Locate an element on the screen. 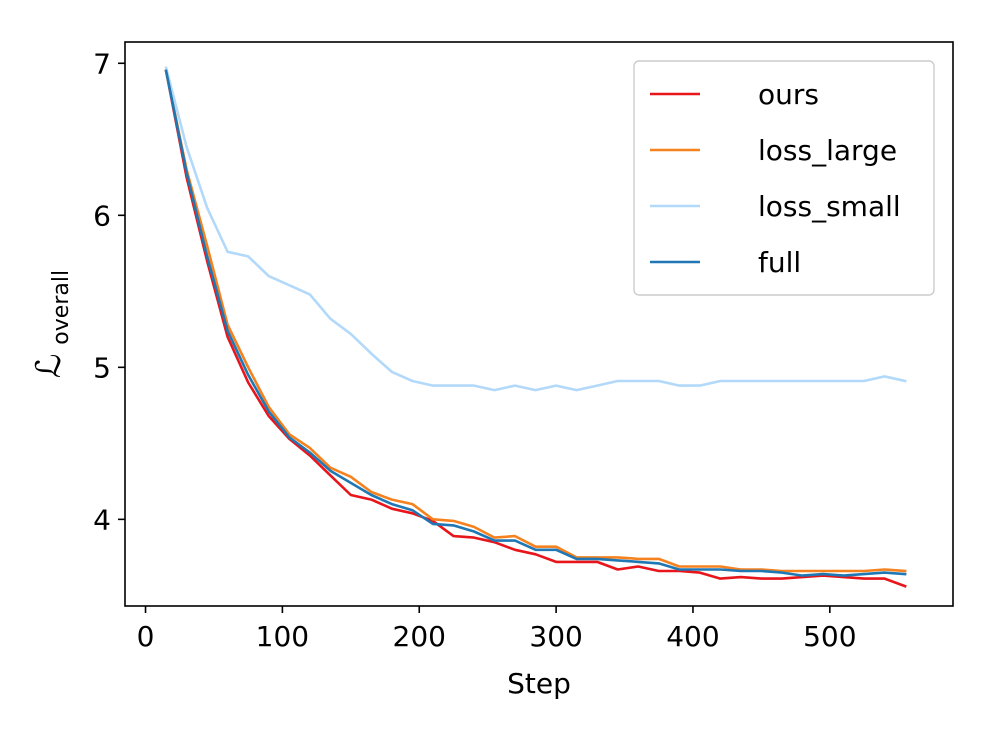  y-axis-label: ℒ overall is located at coordinates (51, 324).